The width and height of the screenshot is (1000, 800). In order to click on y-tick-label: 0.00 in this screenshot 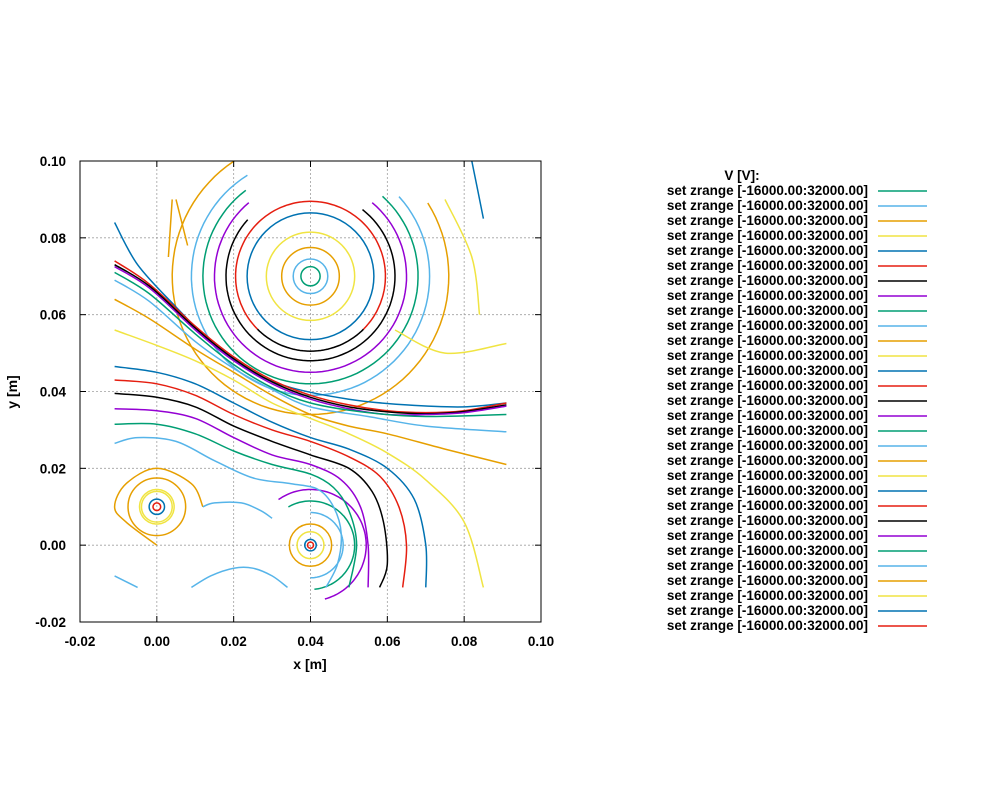, I will do `click(53, 545)`.